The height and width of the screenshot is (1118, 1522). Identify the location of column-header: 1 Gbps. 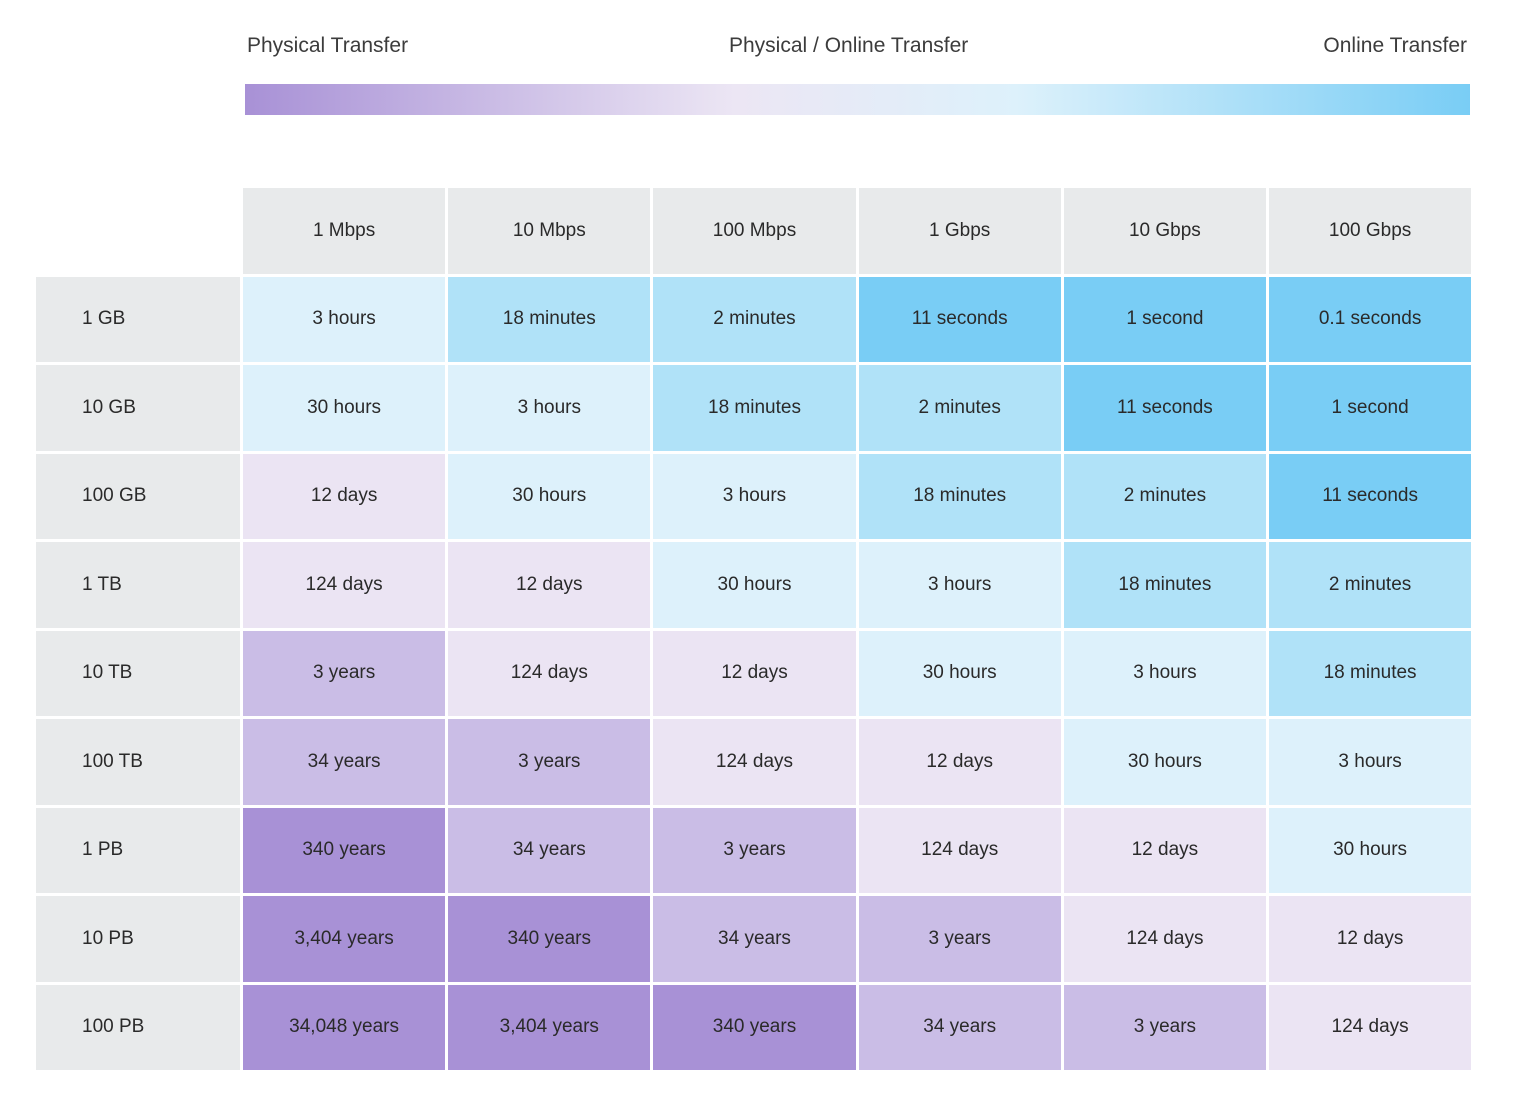
(959, 231).